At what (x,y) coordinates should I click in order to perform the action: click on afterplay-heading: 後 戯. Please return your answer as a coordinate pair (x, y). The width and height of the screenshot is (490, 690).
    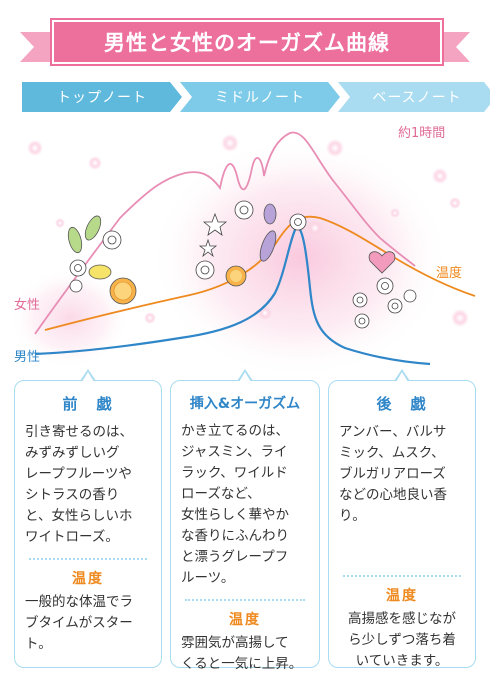
    Looking at the image, I should click on (402, 404).